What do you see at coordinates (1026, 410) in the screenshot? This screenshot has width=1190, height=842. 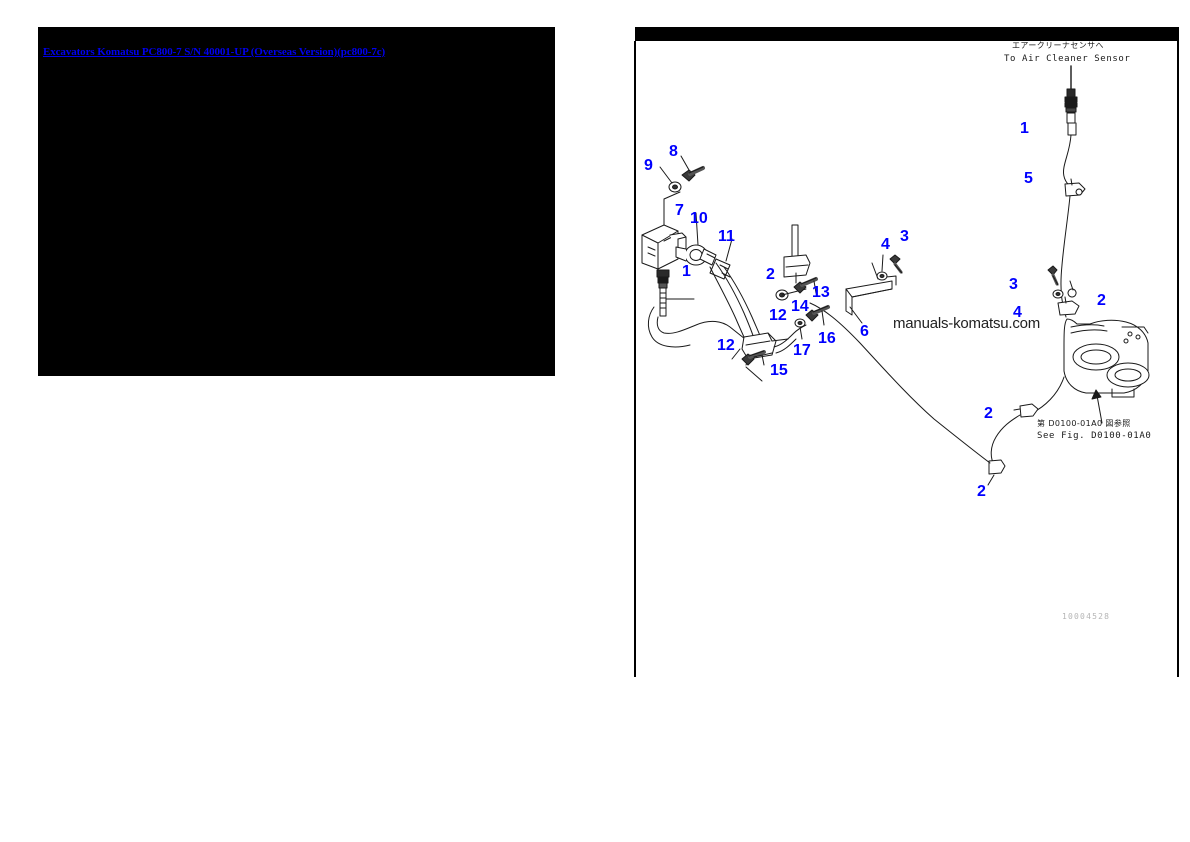 I see `hose-clamp-2-lower` at bounding box center [1026, 410].